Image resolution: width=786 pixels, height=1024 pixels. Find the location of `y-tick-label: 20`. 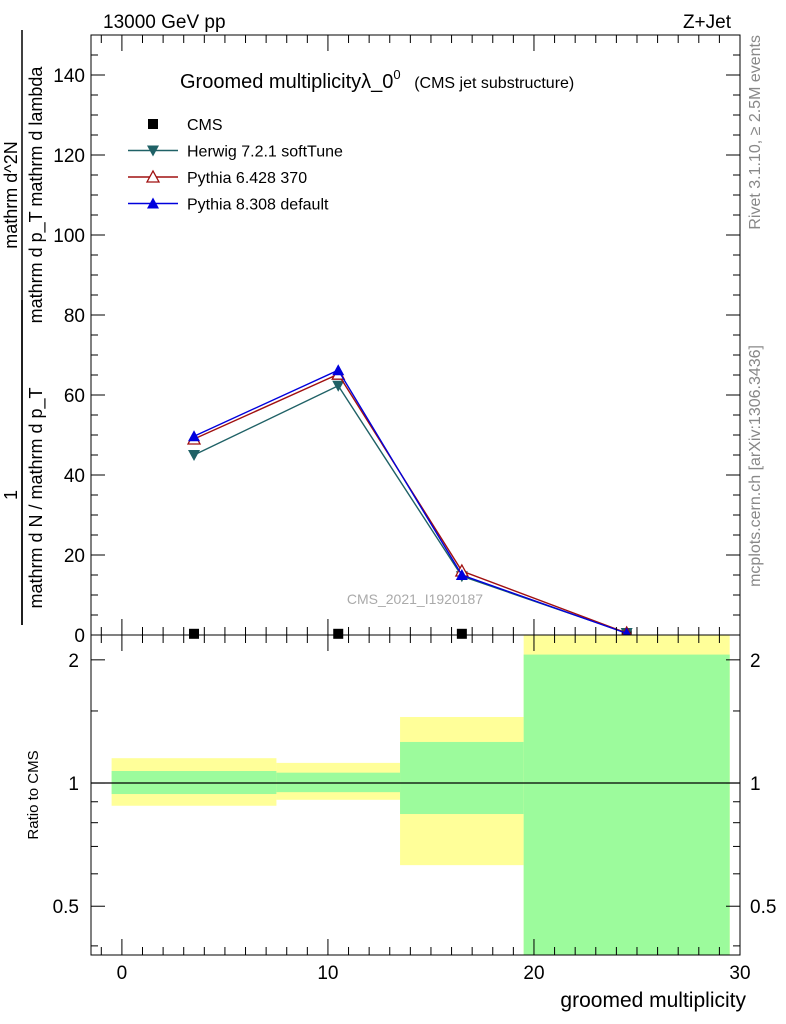

y-tick-label: 20 is located at coordinates (74, 556).